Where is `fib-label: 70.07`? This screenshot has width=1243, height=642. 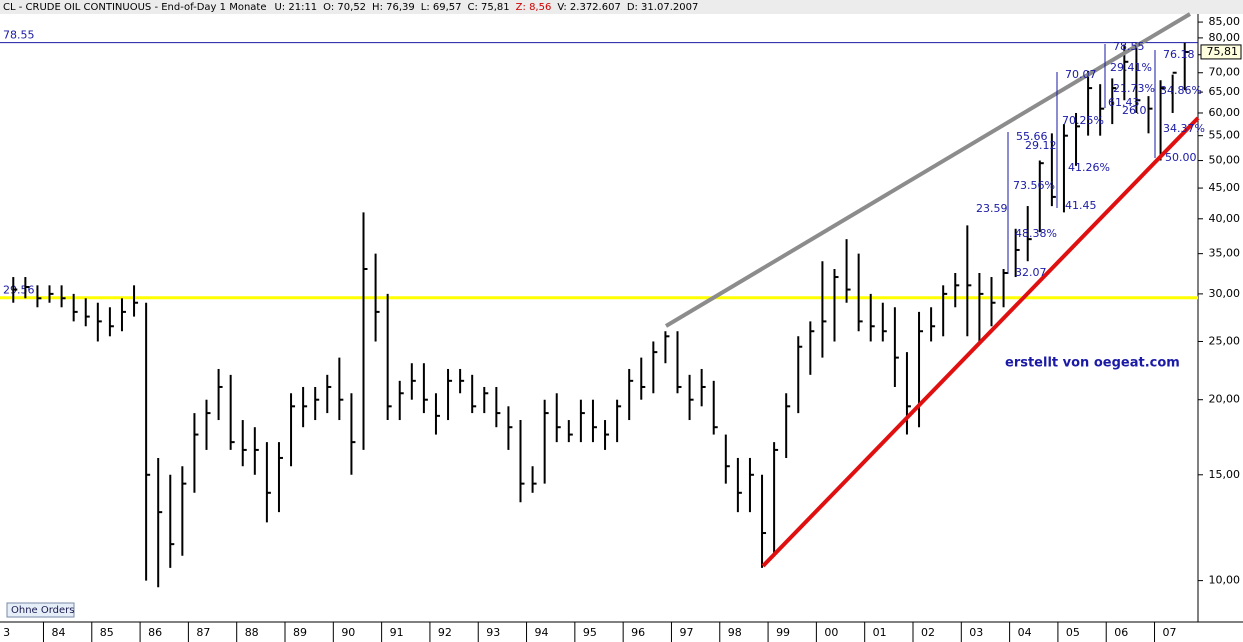 fib-label: 70.07 is located at coordinates (1081, 74).